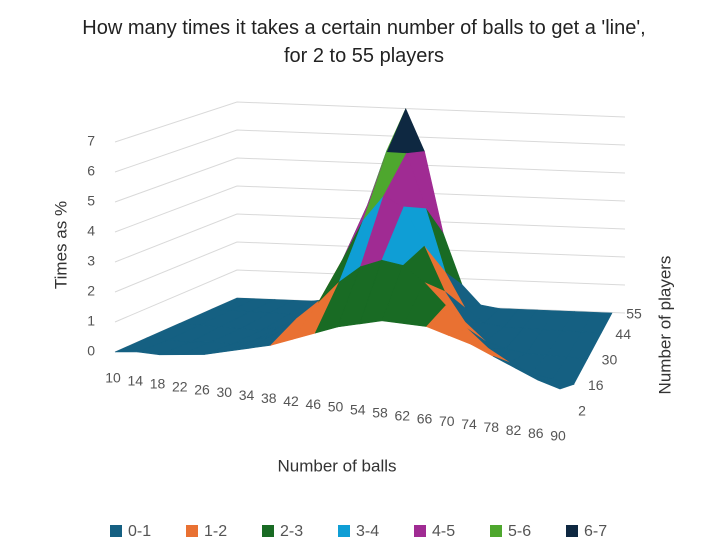  Describe the element at coordinates (91, 141) in the screenshot. I see `y-tick-label: 7` at that location.